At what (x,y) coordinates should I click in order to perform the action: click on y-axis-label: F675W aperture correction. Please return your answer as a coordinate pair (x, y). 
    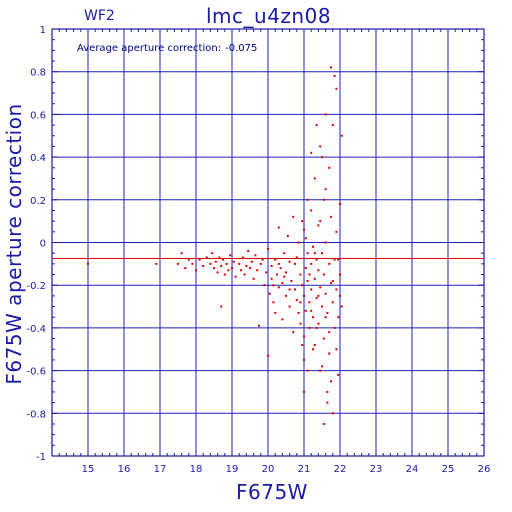
    Looking at the image, I should click on (14, 244).